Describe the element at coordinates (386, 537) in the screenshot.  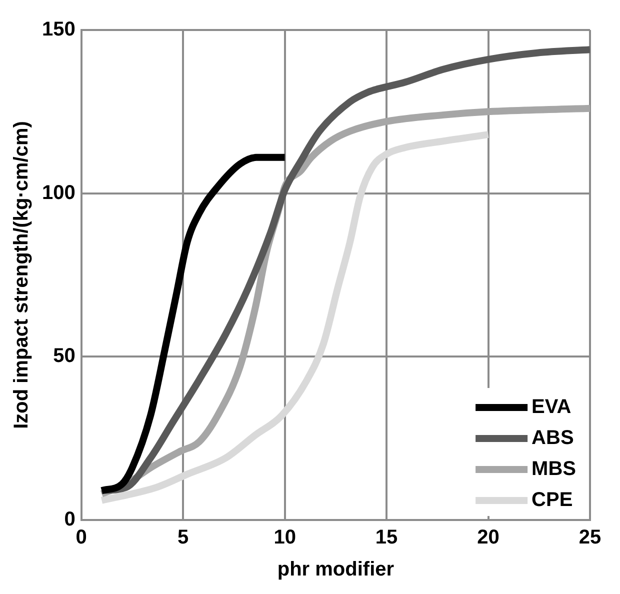
I see `x-tick-label: 15` at that location.